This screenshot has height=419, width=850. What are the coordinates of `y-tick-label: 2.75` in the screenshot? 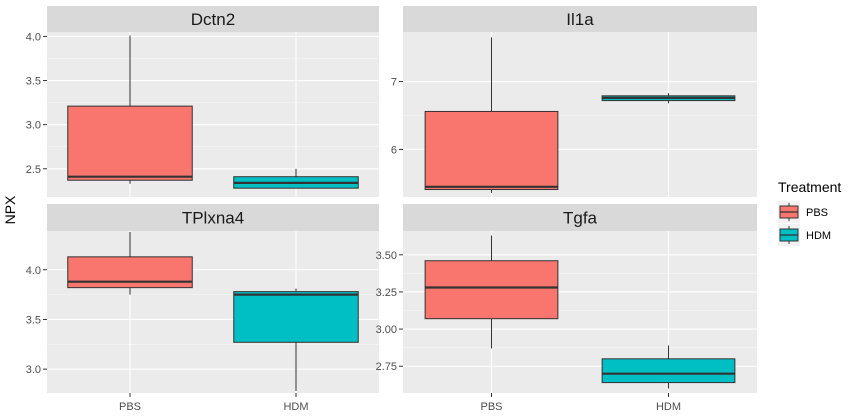 It's located at (386, 367).